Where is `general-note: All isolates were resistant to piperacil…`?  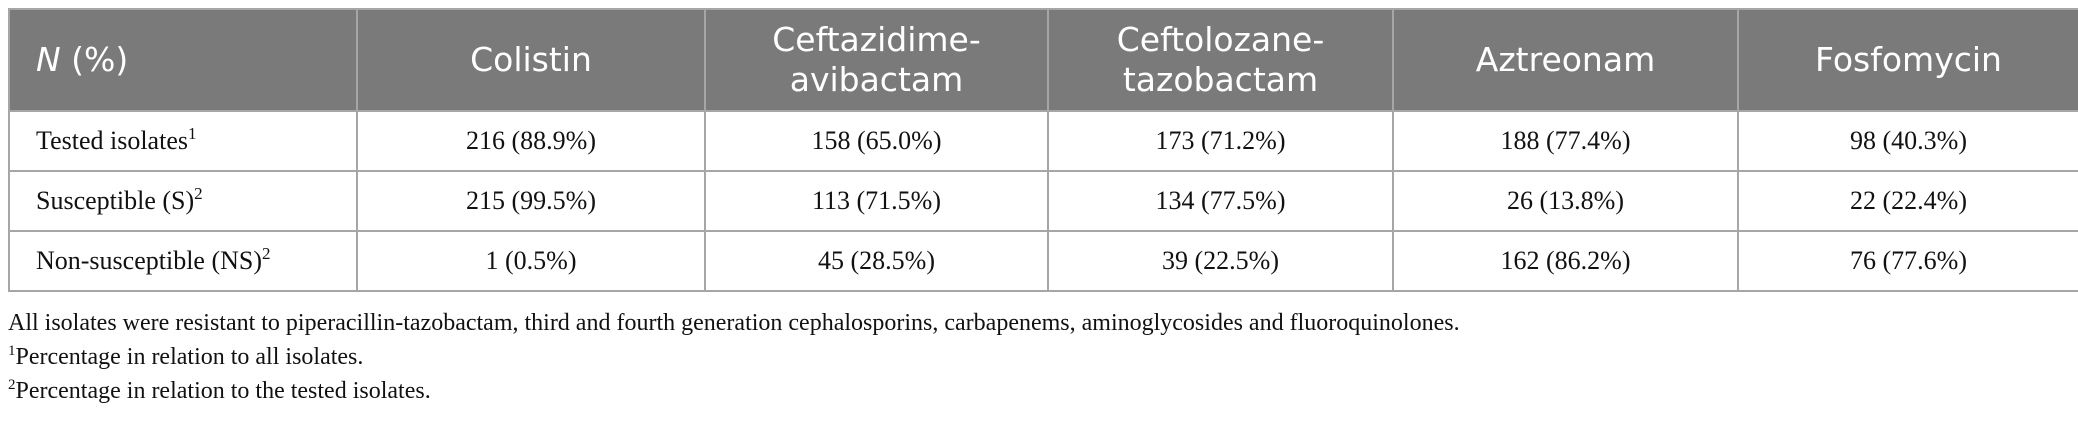 general-note: All isolates were resistant to piperacil… is located at coordinates (734, 323).